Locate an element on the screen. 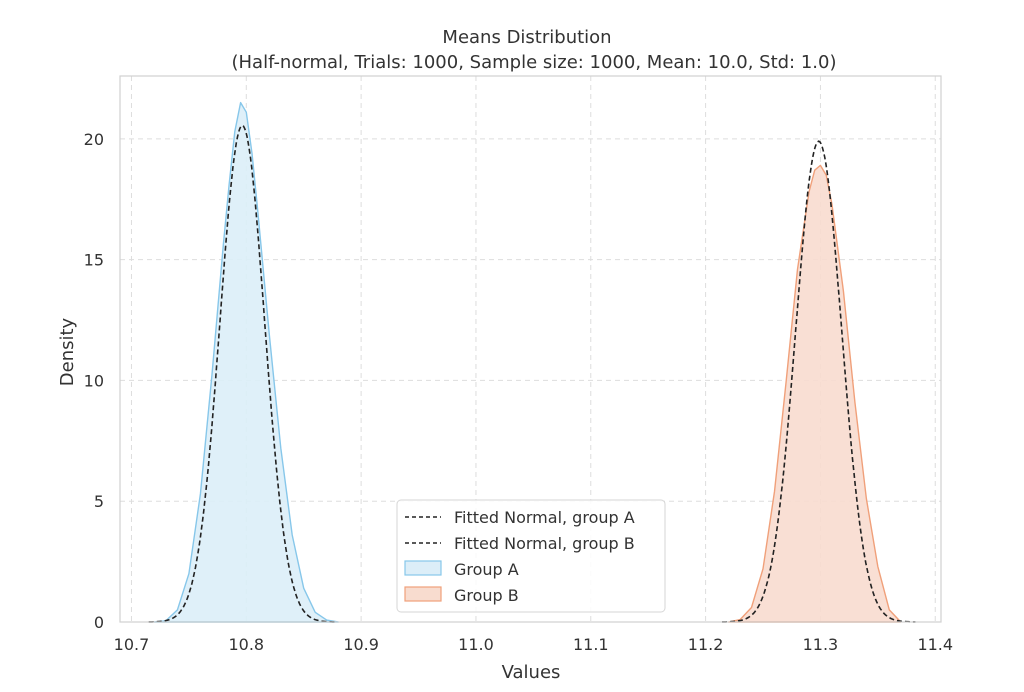 Image resolution: width=1024 pixels, height=692 pixels. kde-area-group-a is located at coordinates (246, 362).